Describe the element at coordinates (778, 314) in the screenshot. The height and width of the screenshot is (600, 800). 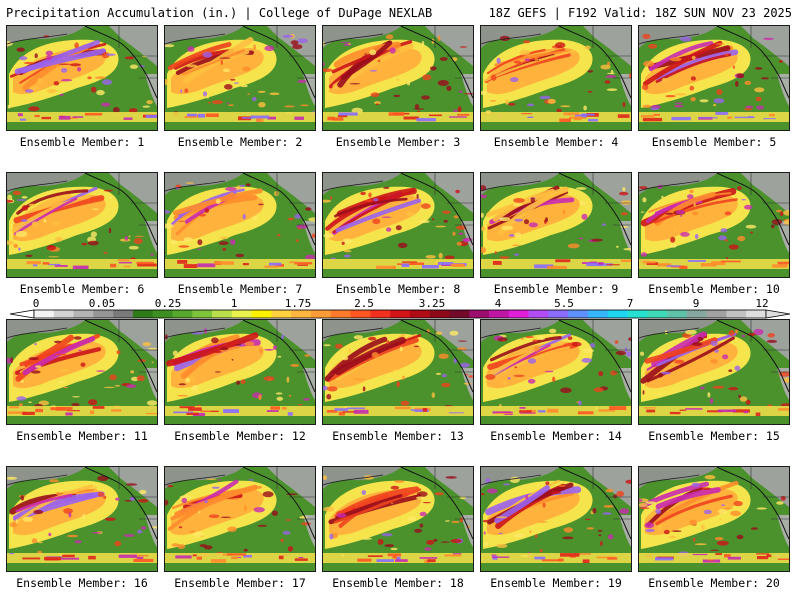
I see `legend-max-arrow` at that location.